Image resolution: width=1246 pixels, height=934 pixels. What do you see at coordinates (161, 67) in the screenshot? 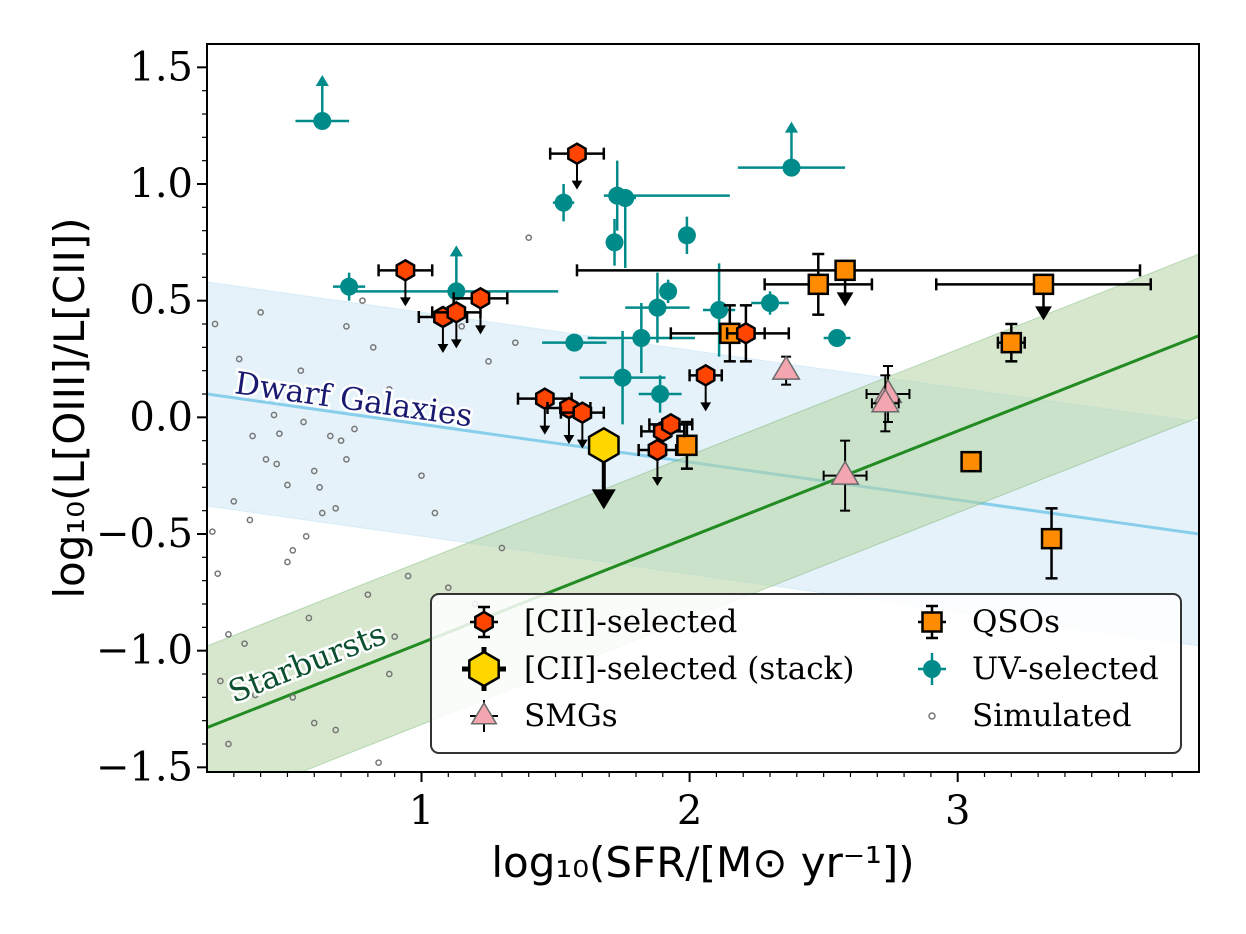
I see `y-tick-label: 1.5` at bounding box center [161, 67].